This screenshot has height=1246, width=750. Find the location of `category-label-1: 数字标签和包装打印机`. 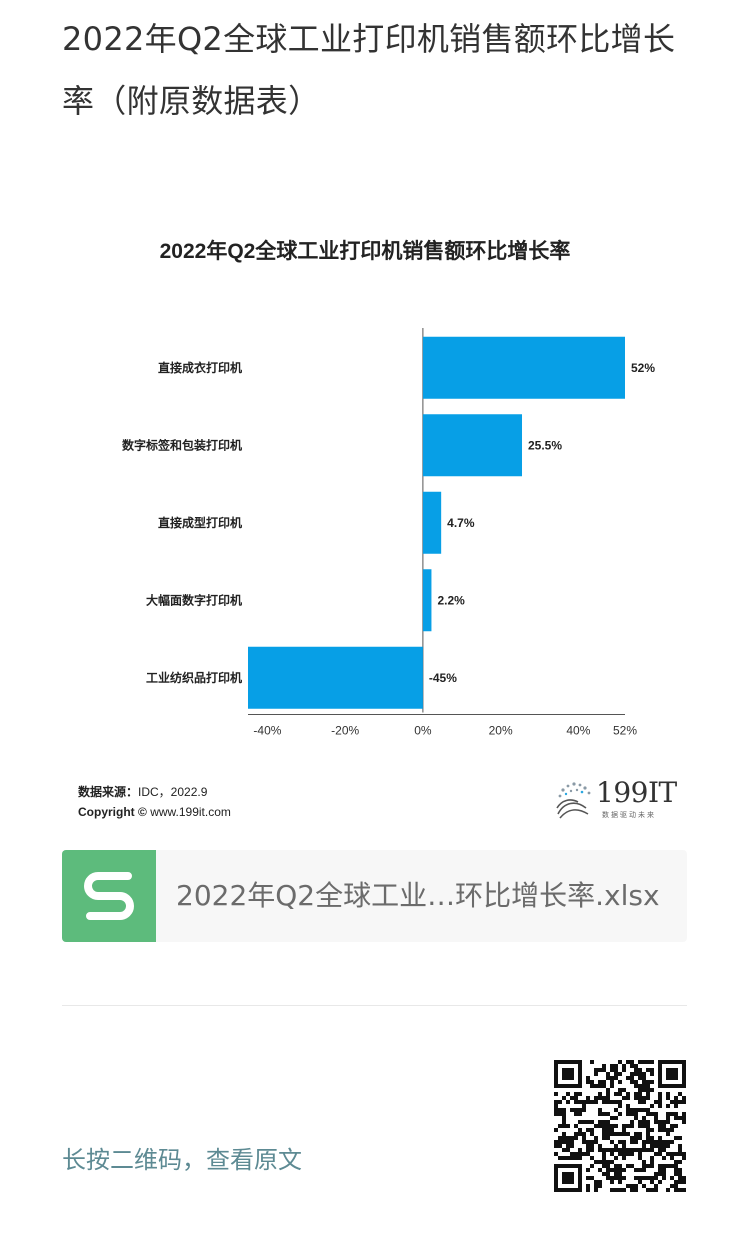

category-label-1: 数字标签和包装打印机 is located at coordinates (182, 444).